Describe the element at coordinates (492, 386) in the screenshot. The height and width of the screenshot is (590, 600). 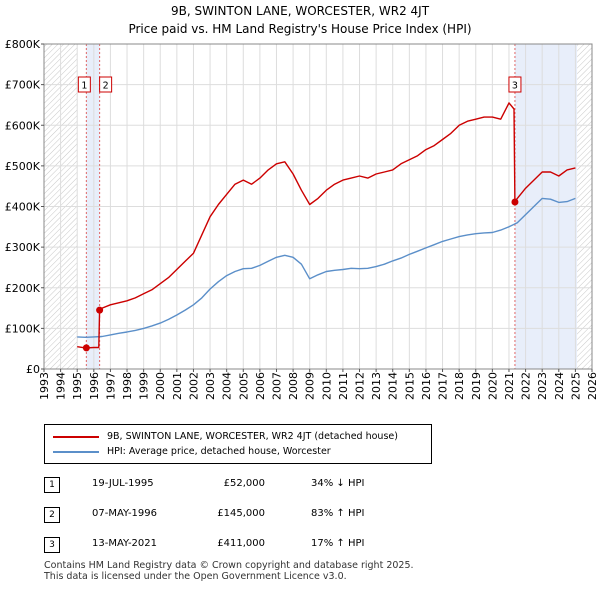
I see `x-tick-label: 2020` at that location.